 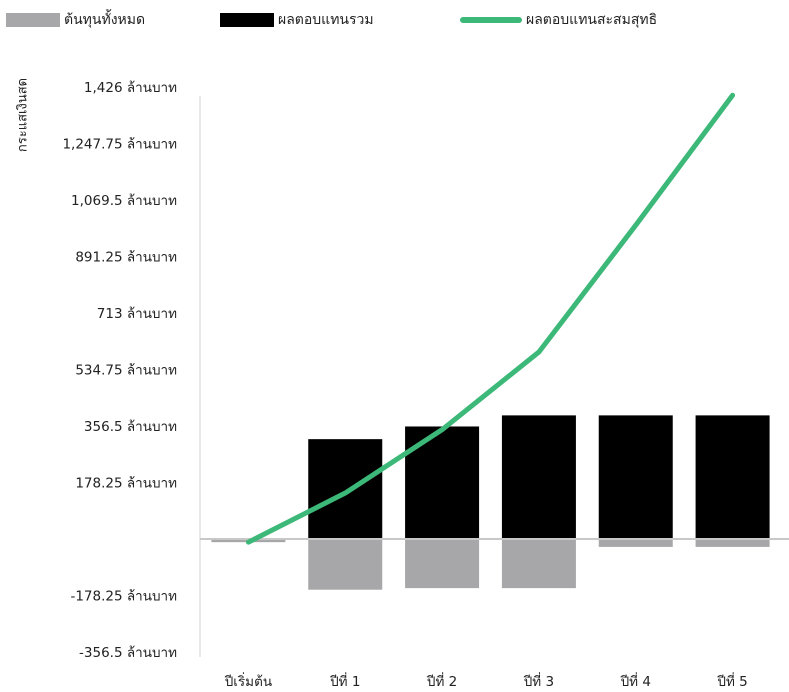 What do you see at coordinates (128, 653) in the screenshot?
I see `y-tick-label: -356.5 ล้านบาท` at bounding box center [128, 653].